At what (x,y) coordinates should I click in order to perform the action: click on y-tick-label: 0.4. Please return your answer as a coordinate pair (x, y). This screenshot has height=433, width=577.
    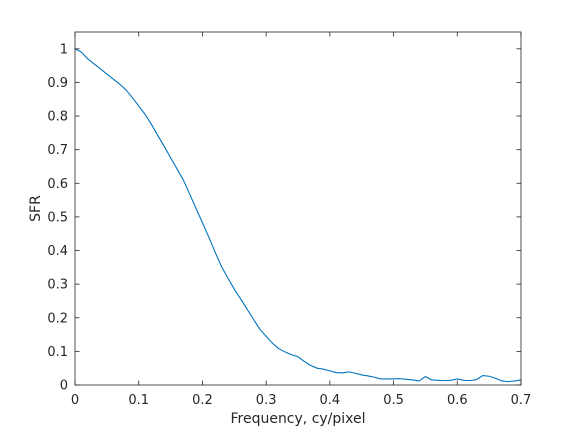
    Looking at the image, I should click on (57, 251).